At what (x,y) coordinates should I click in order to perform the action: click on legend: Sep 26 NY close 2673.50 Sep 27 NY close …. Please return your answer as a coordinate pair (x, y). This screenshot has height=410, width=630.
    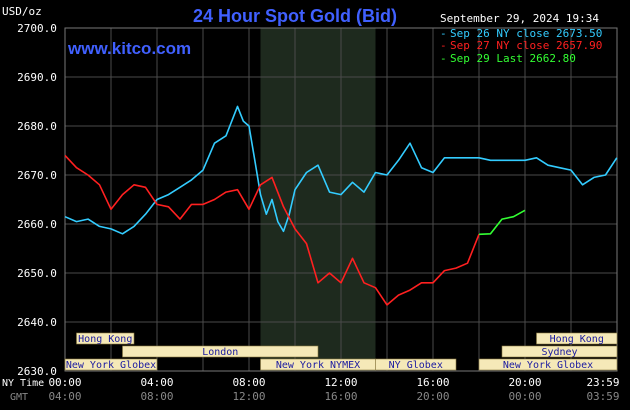
    Looking at the image, I should click on (521, 46).